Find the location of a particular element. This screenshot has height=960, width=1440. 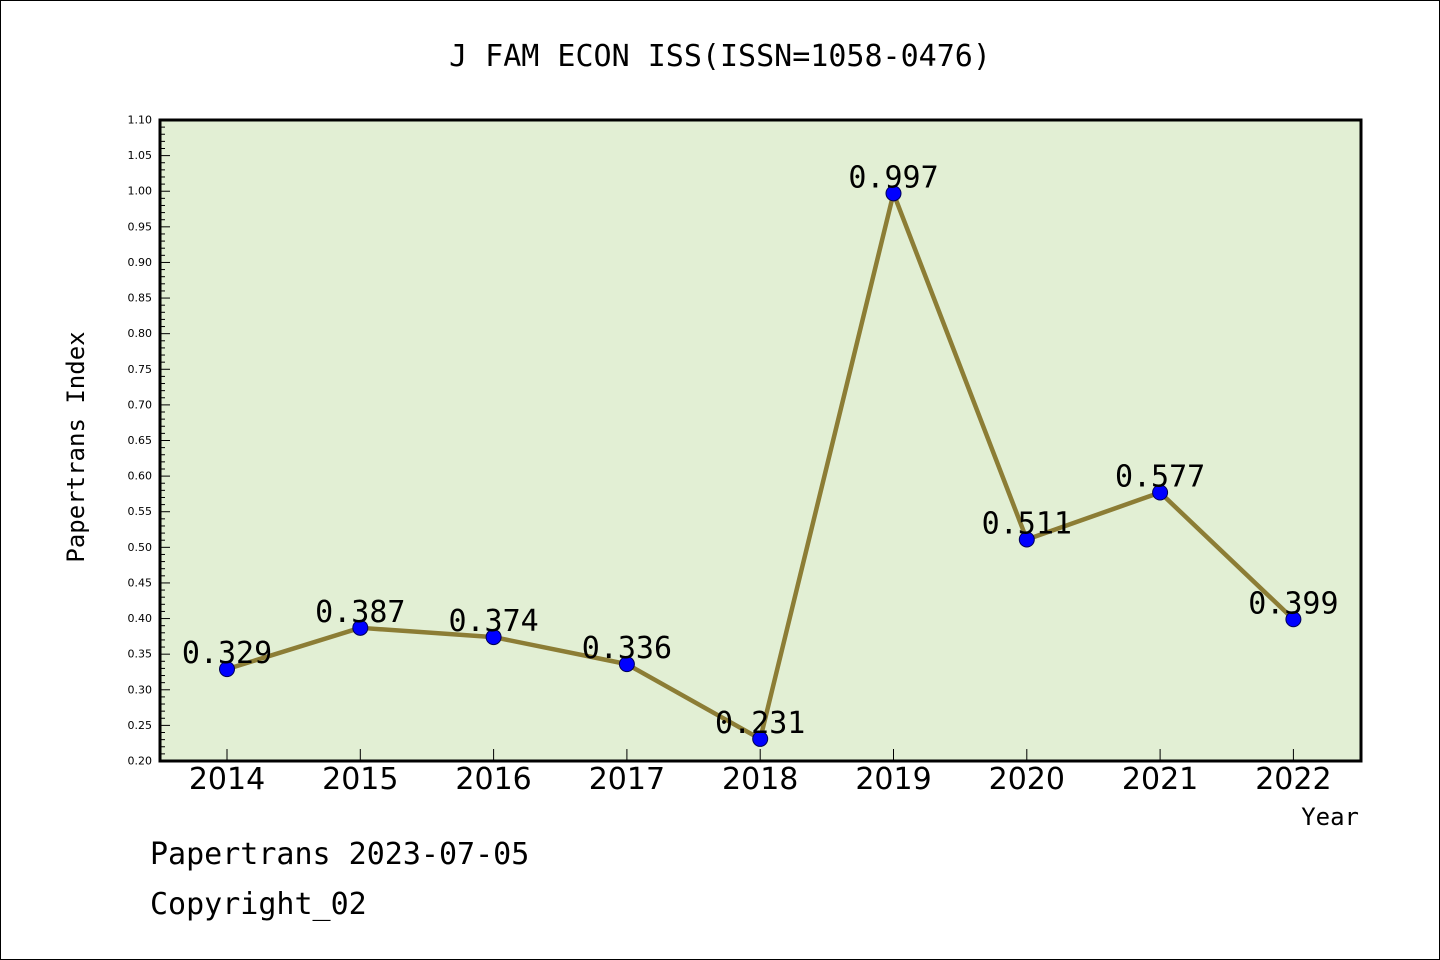

data-label: 0.336 is located at coordinates (627, 648).